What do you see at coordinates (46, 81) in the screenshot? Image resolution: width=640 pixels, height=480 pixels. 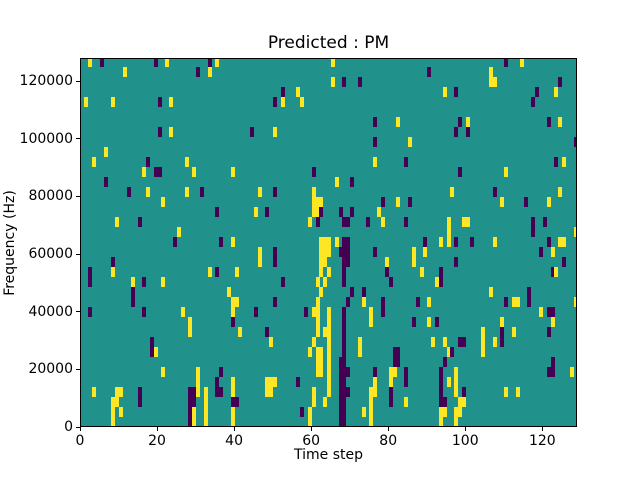 I see `y-tick-label: 120000` at bounding box center [46, 81].